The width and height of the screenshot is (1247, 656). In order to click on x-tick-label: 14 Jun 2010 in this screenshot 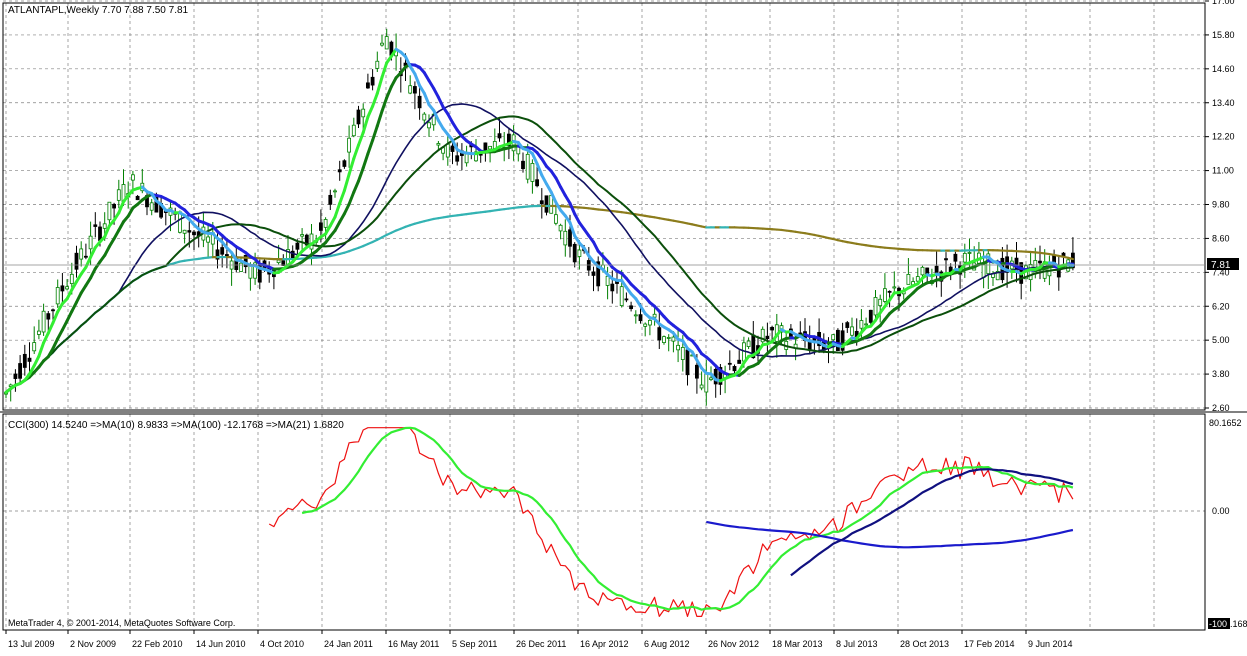, I will do `click(221, 644)`.